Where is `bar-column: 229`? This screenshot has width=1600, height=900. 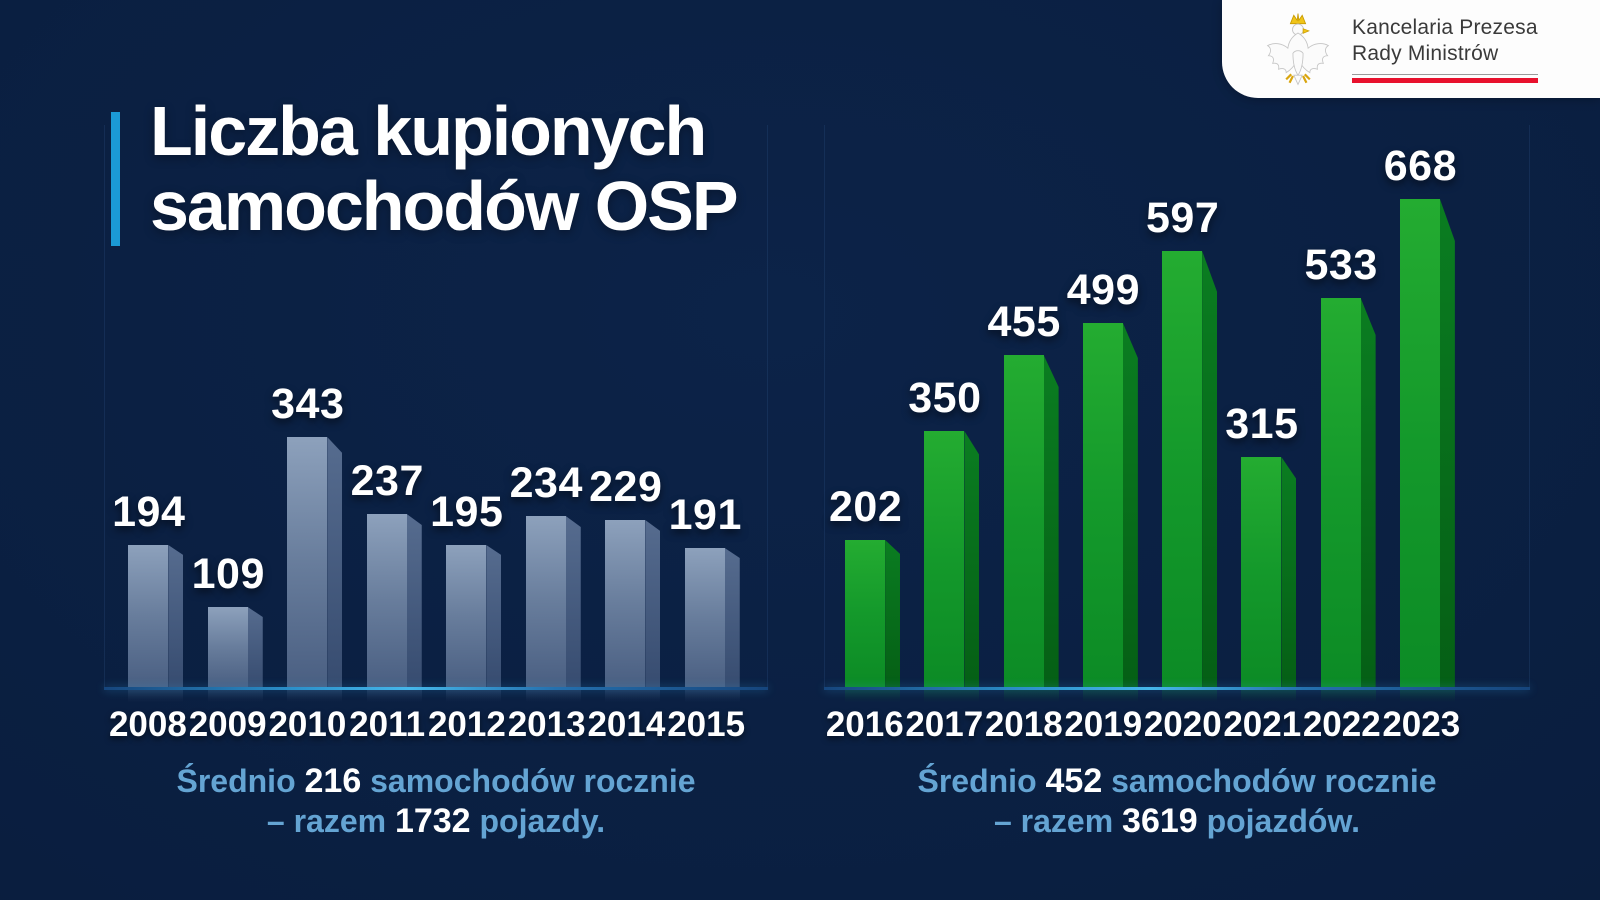 bar-column: 229 is located at coordinates (631, 582).